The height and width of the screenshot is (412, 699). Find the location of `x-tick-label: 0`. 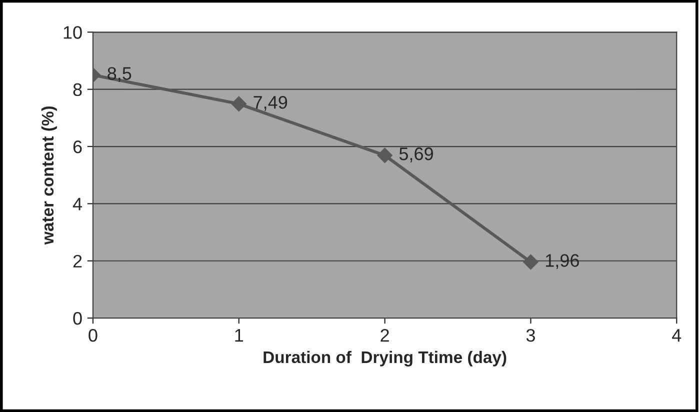

x-tick-label: 0 is located at coordinates (93, 335).